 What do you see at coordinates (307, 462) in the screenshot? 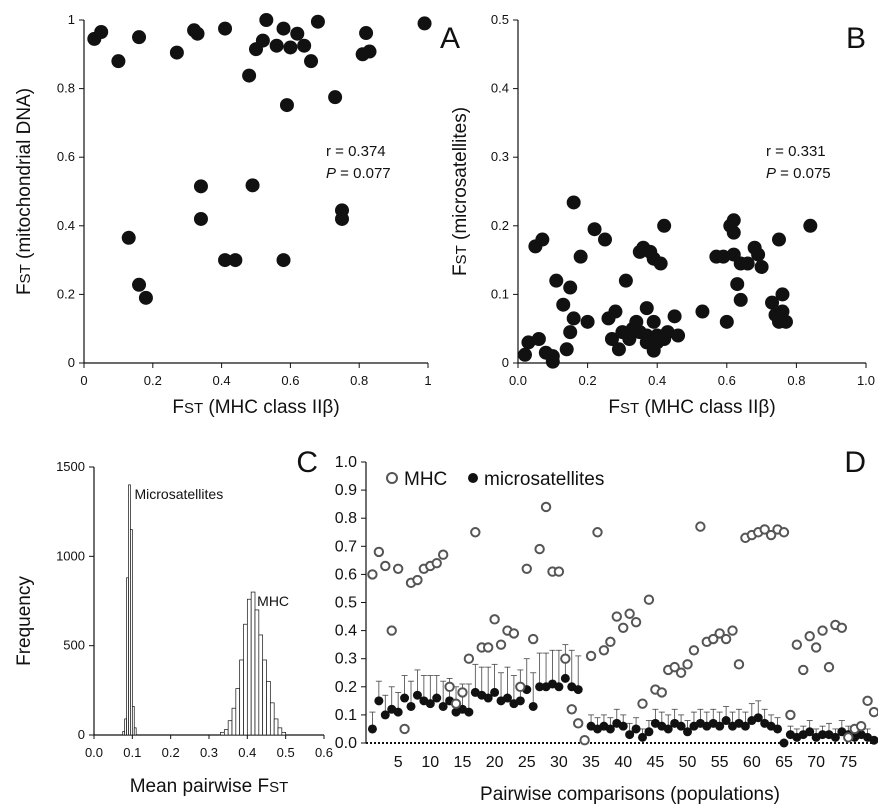
I see `panel-label: C` at bounding box center [307, 462].